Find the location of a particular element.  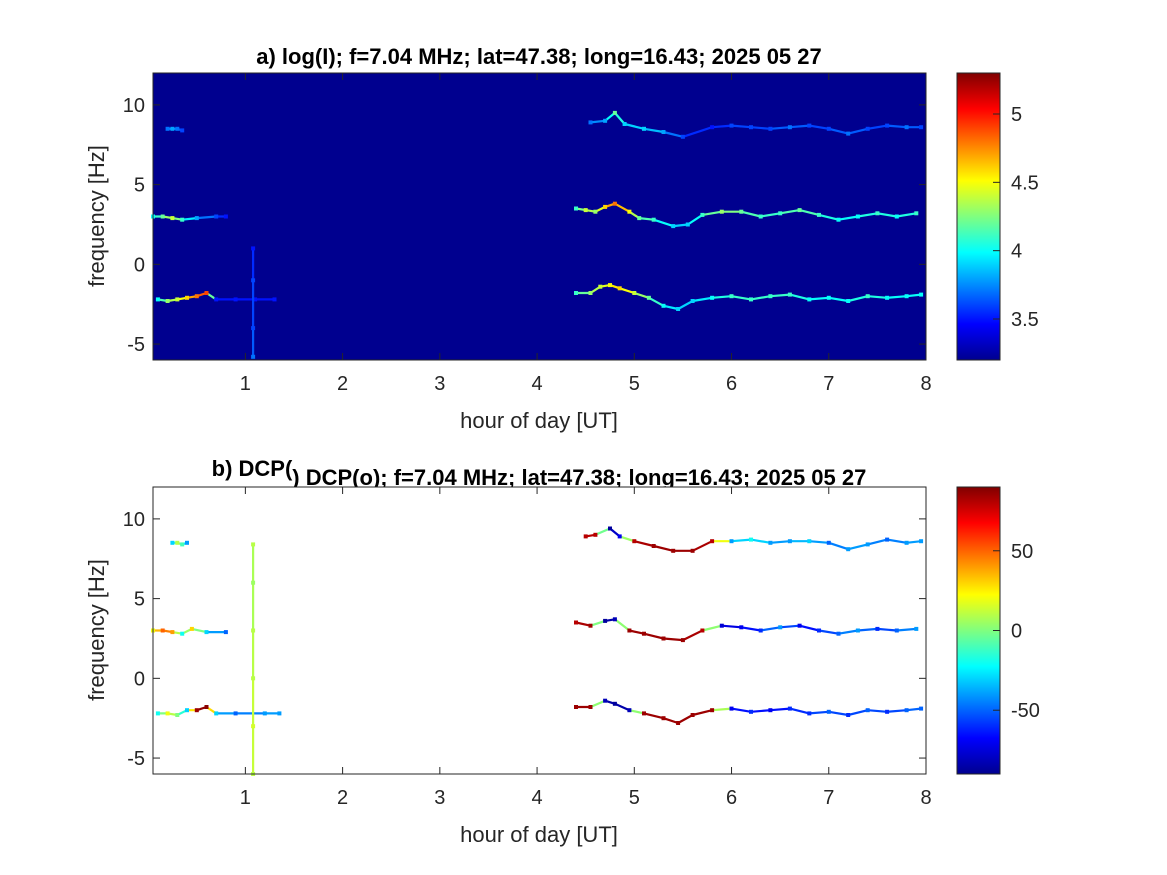

colorbar-tick-label: 5 is located at coordinates (1016, 115).